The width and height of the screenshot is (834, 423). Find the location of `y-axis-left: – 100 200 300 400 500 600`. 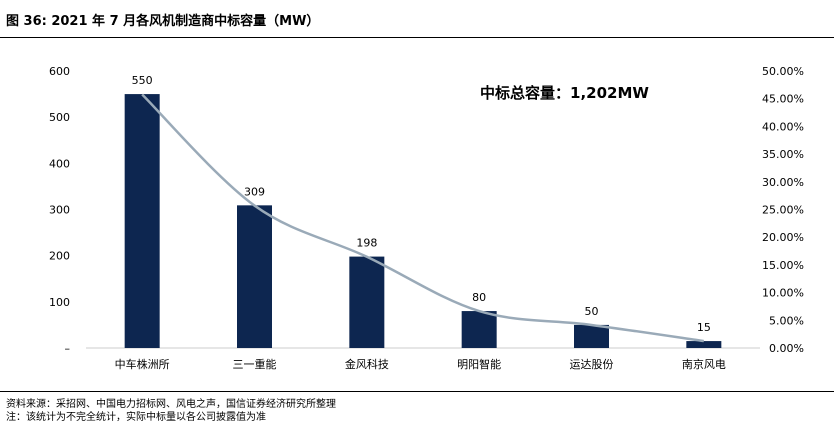

y-axis-left: – 100 200 300 400 500 600 is located at coordinates (59, 210).